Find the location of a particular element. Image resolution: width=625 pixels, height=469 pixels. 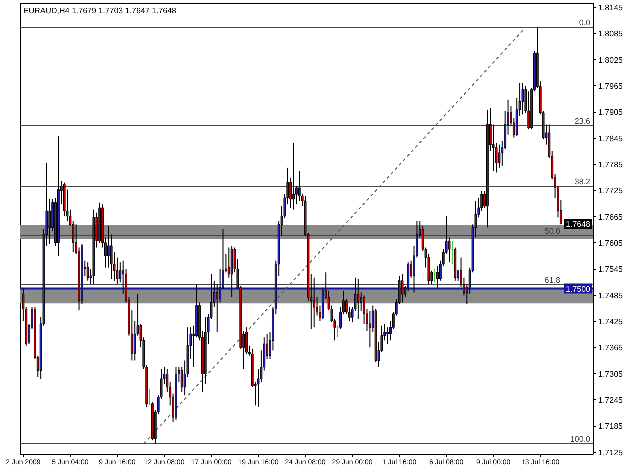

y-tick-label: 1.7425 is located at coordinates (611, 321).